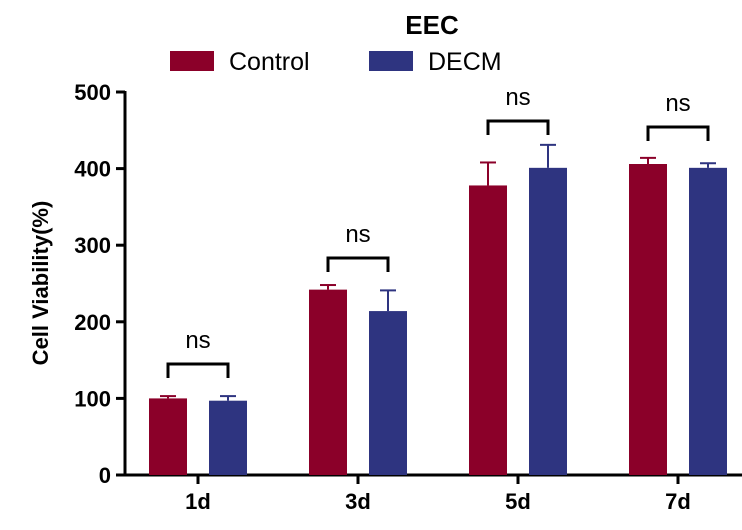  I want to click on sig-bracket-3d, so click(358, 264).